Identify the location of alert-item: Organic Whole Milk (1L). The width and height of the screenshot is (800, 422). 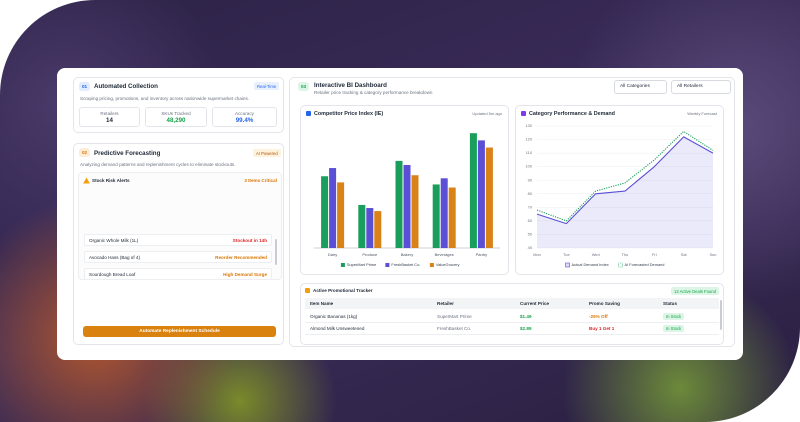
(114, 240).